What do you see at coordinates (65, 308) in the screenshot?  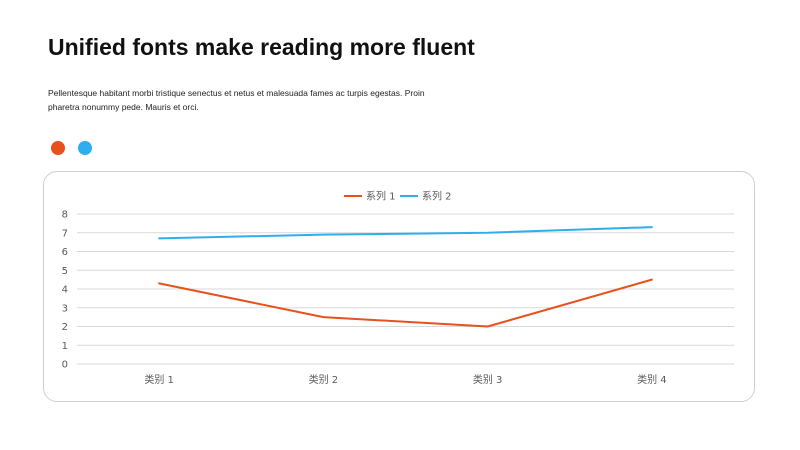 I see `y-tick-label: 3` at bounding box center [65, 308].